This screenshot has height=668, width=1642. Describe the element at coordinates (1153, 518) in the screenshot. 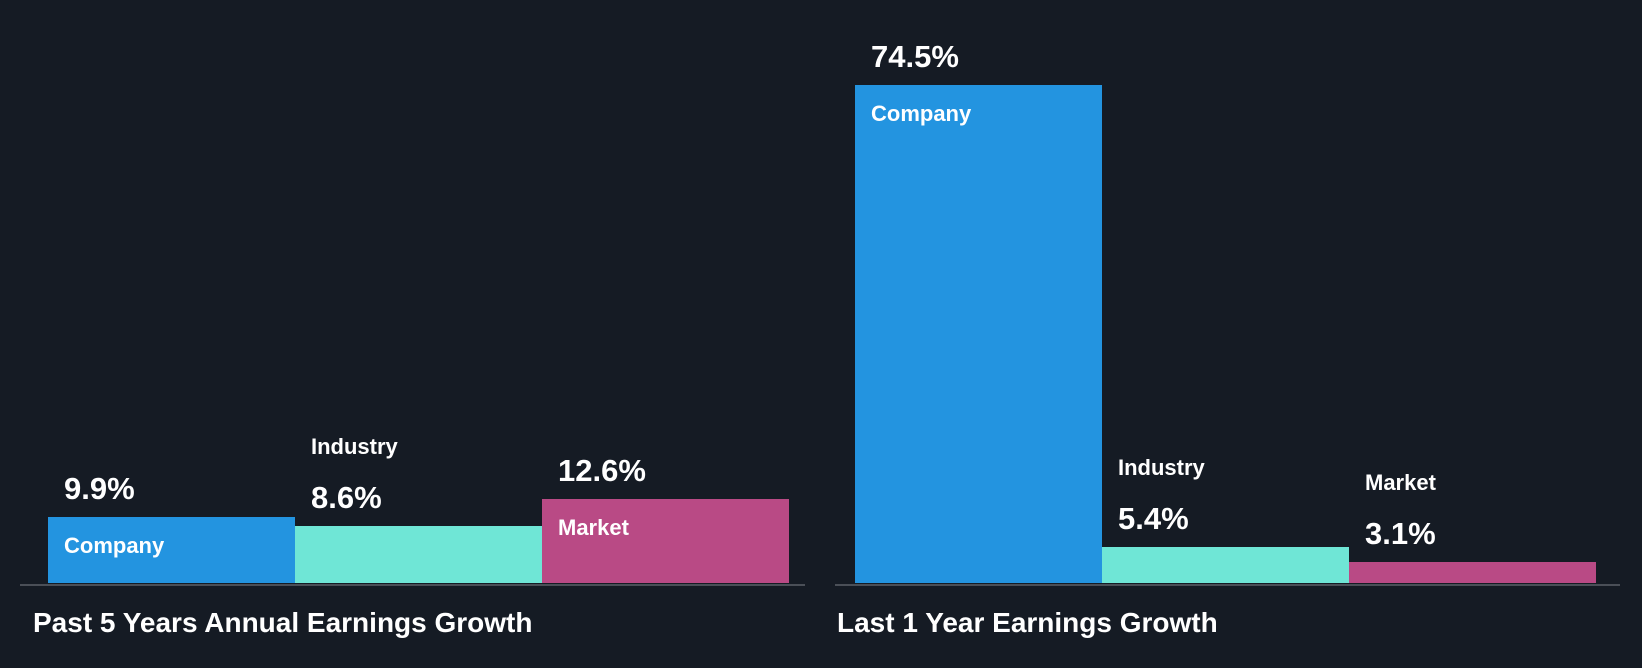

I see `value-label-industry: 5.4%` at that location.